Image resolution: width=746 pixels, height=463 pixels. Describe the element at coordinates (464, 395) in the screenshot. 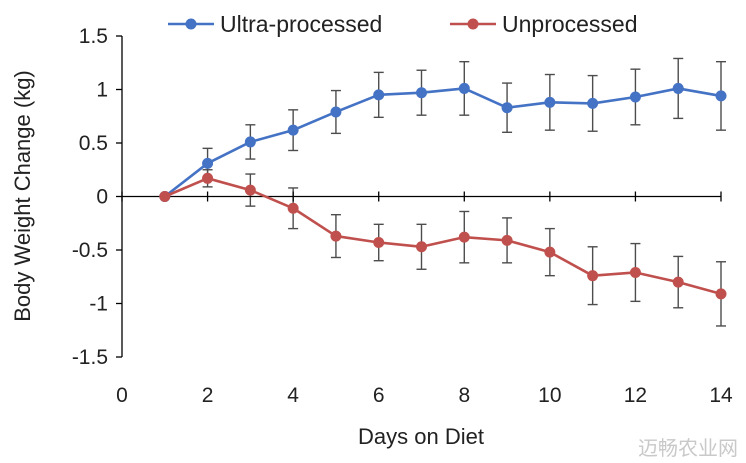

I see `x-tick-label: 8` at that location.